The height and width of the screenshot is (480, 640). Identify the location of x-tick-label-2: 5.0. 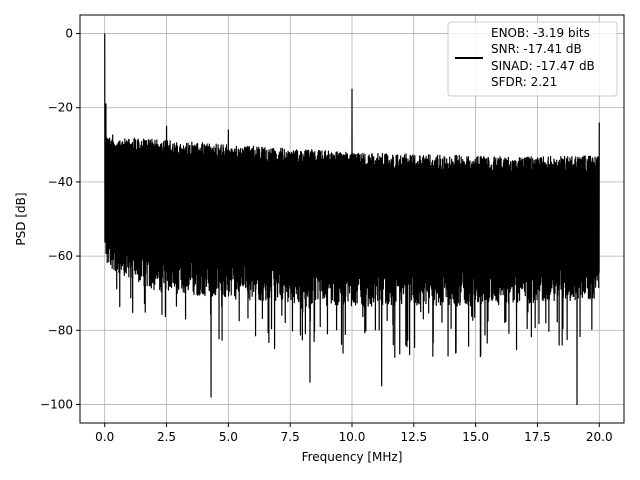
(228, 437).